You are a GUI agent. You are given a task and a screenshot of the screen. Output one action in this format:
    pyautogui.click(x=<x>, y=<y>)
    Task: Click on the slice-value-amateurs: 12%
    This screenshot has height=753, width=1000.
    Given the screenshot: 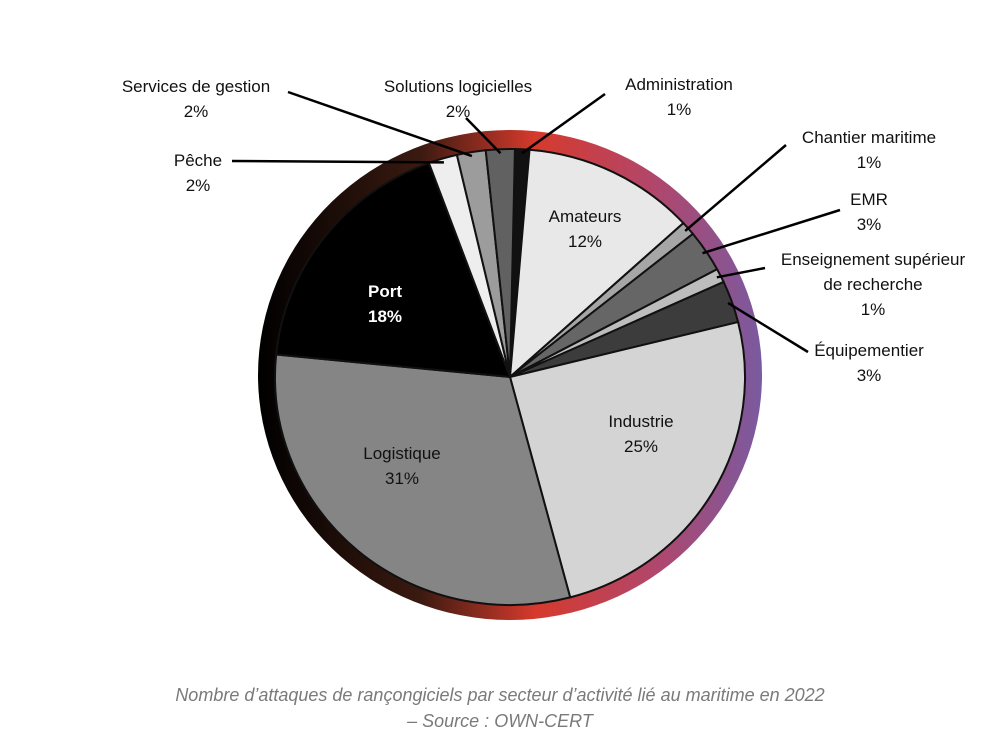 What is the action you would take?
    pyautogui.click(x=585, y=241)
    